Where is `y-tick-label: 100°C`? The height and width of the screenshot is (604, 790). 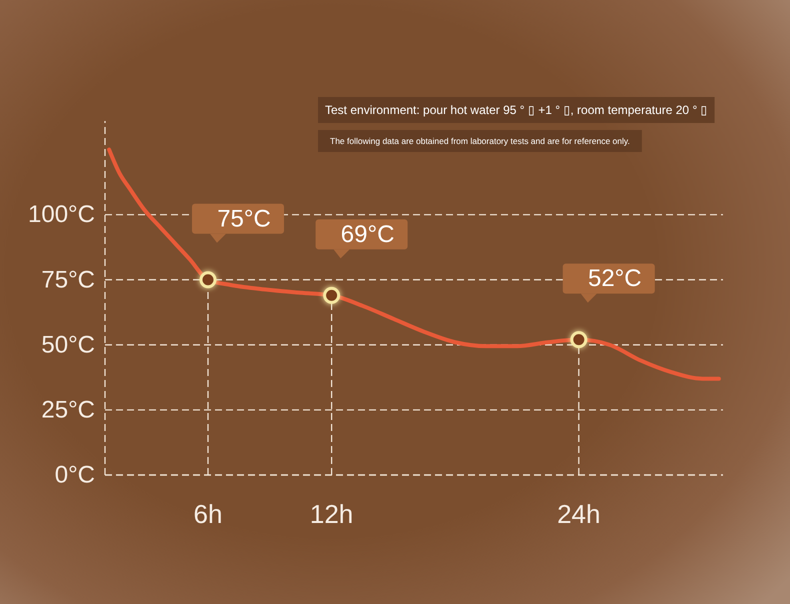 y-tick-label: 100°C is located at coordinates (61, 214).